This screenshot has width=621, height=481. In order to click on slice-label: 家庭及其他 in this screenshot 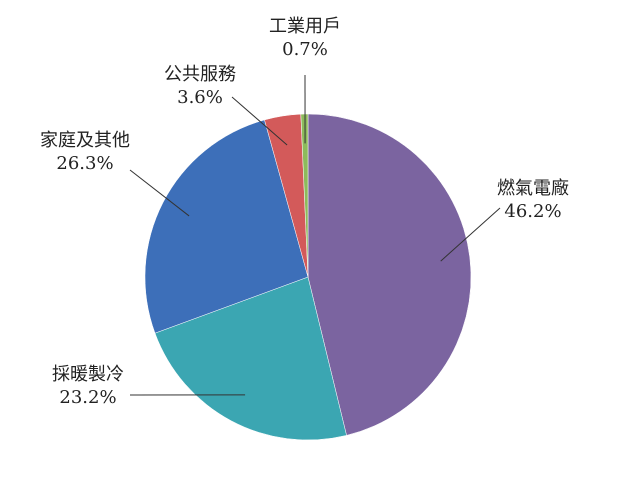, I will do `click(85, 140)`.